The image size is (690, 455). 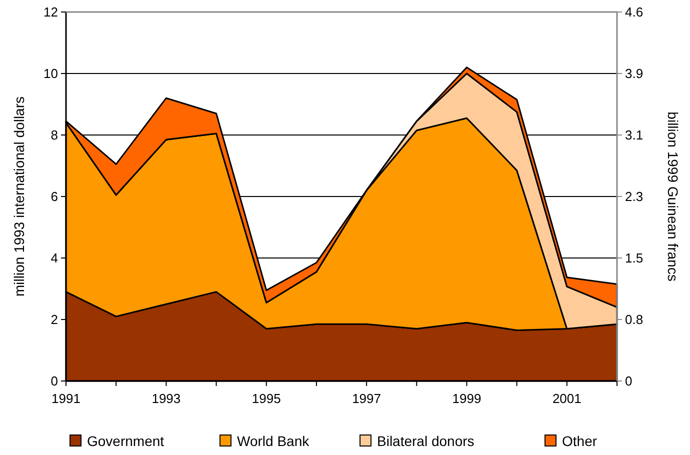 What do you see at coordinates (367, 398) in the screenshot?
I see `x-tick-label: 1997` at bounding box center [367, 398].